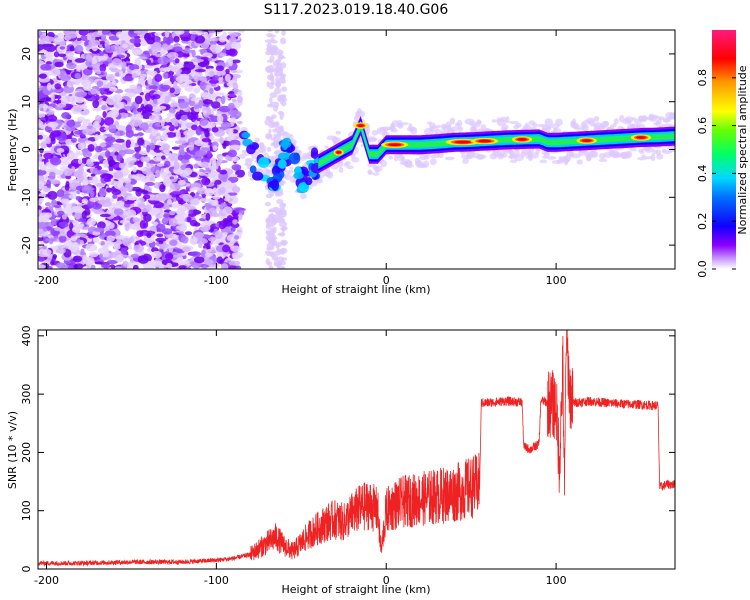  What do you see at coordinates (26, 245) in the screenshot?
I see `y-tick-label: -20` at bounding box center [26, 245].